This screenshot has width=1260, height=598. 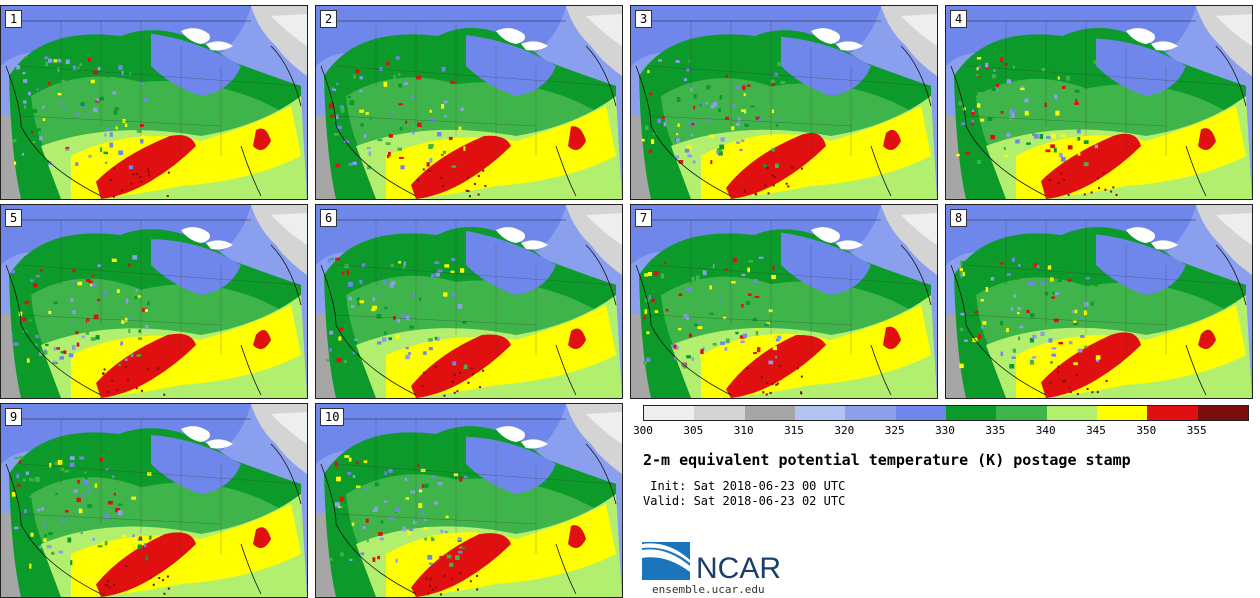 I want to click on member-label: 3, so click(x=644, y=19).